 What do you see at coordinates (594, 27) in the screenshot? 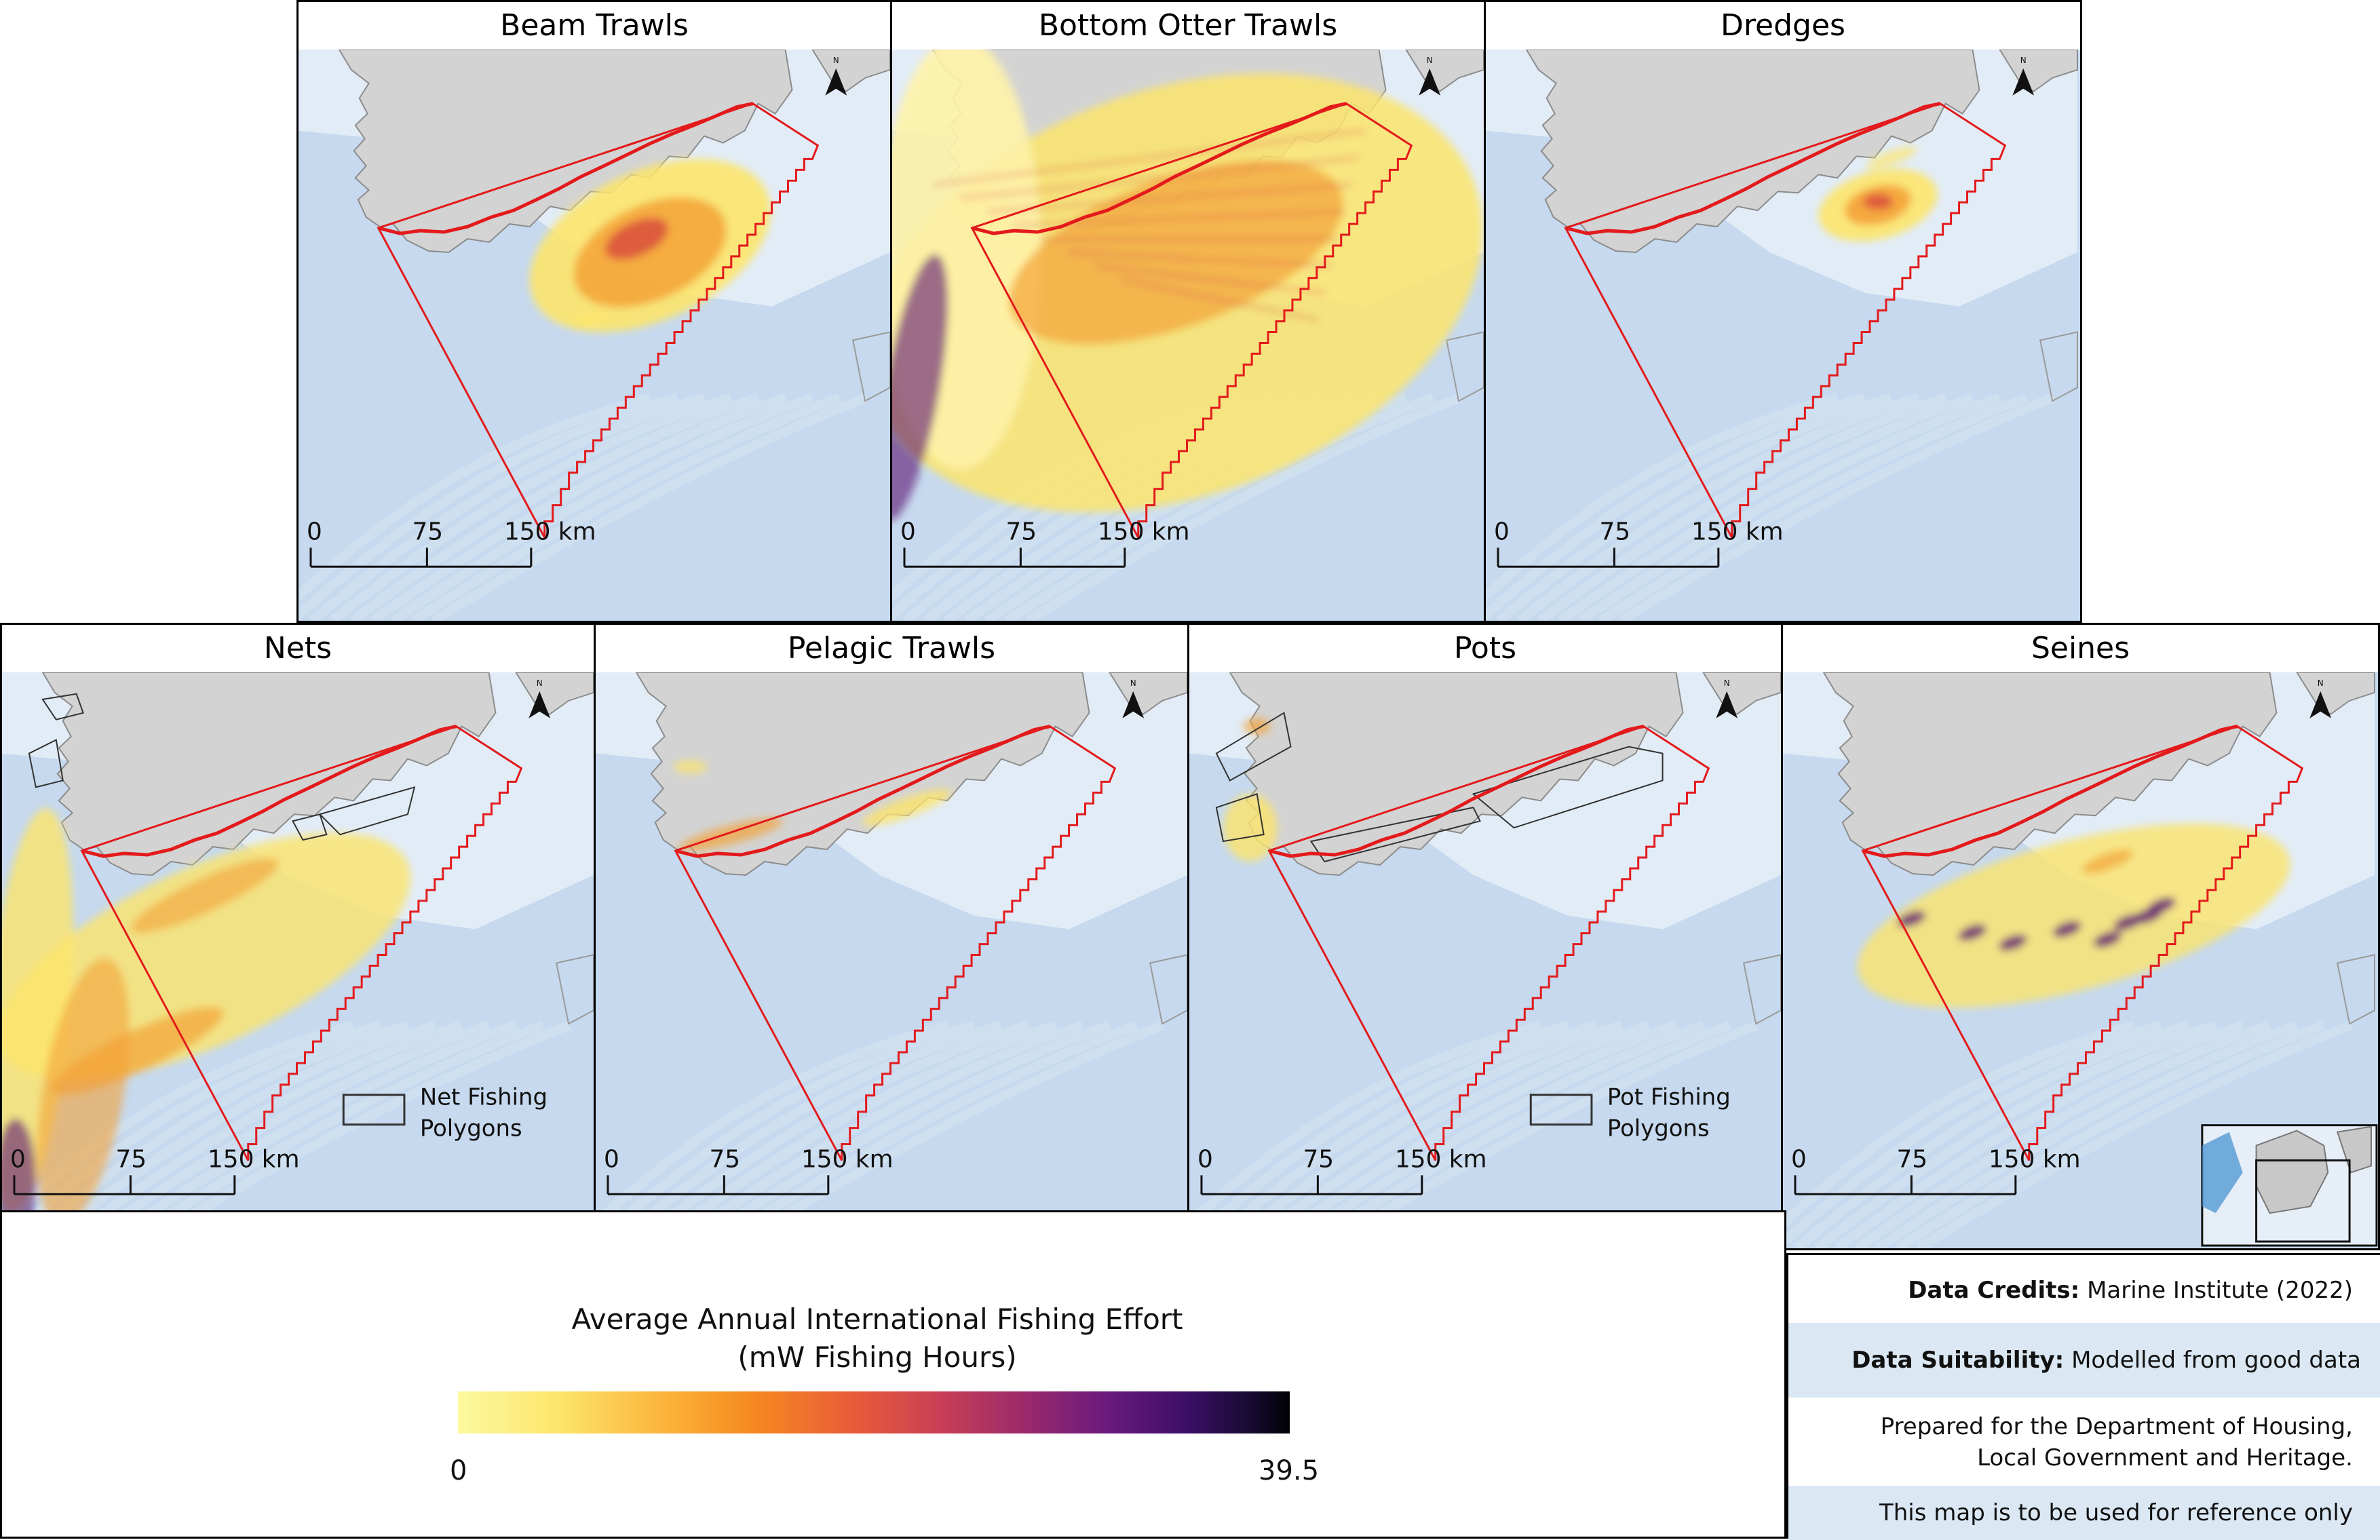
I see `panel-title: Beam Trawls` at bounding box center [594, 27].